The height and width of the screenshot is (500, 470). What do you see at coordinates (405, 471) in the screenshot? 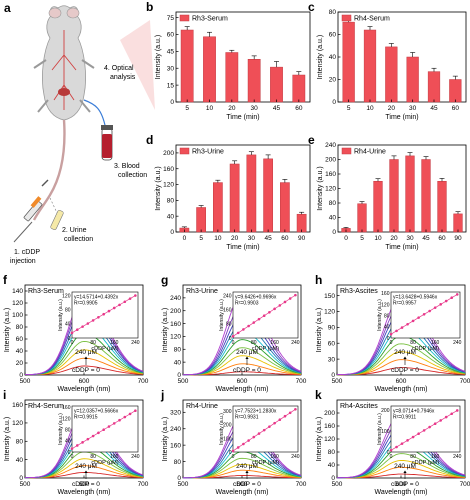
I see `annot-arrowhead-k` at bounding box center [405, 471].